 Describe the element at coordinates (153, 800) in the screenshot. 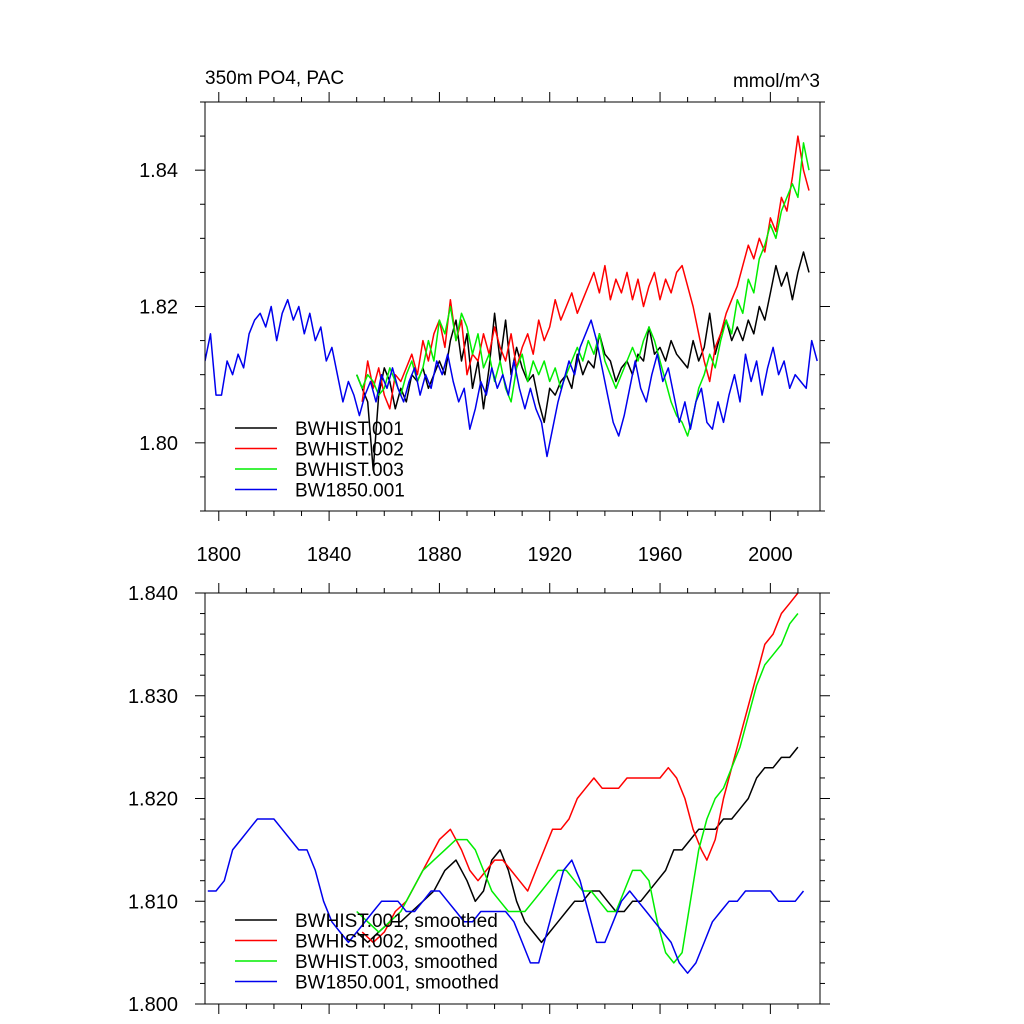

I see `y-tick-label: 1.820` at that location.